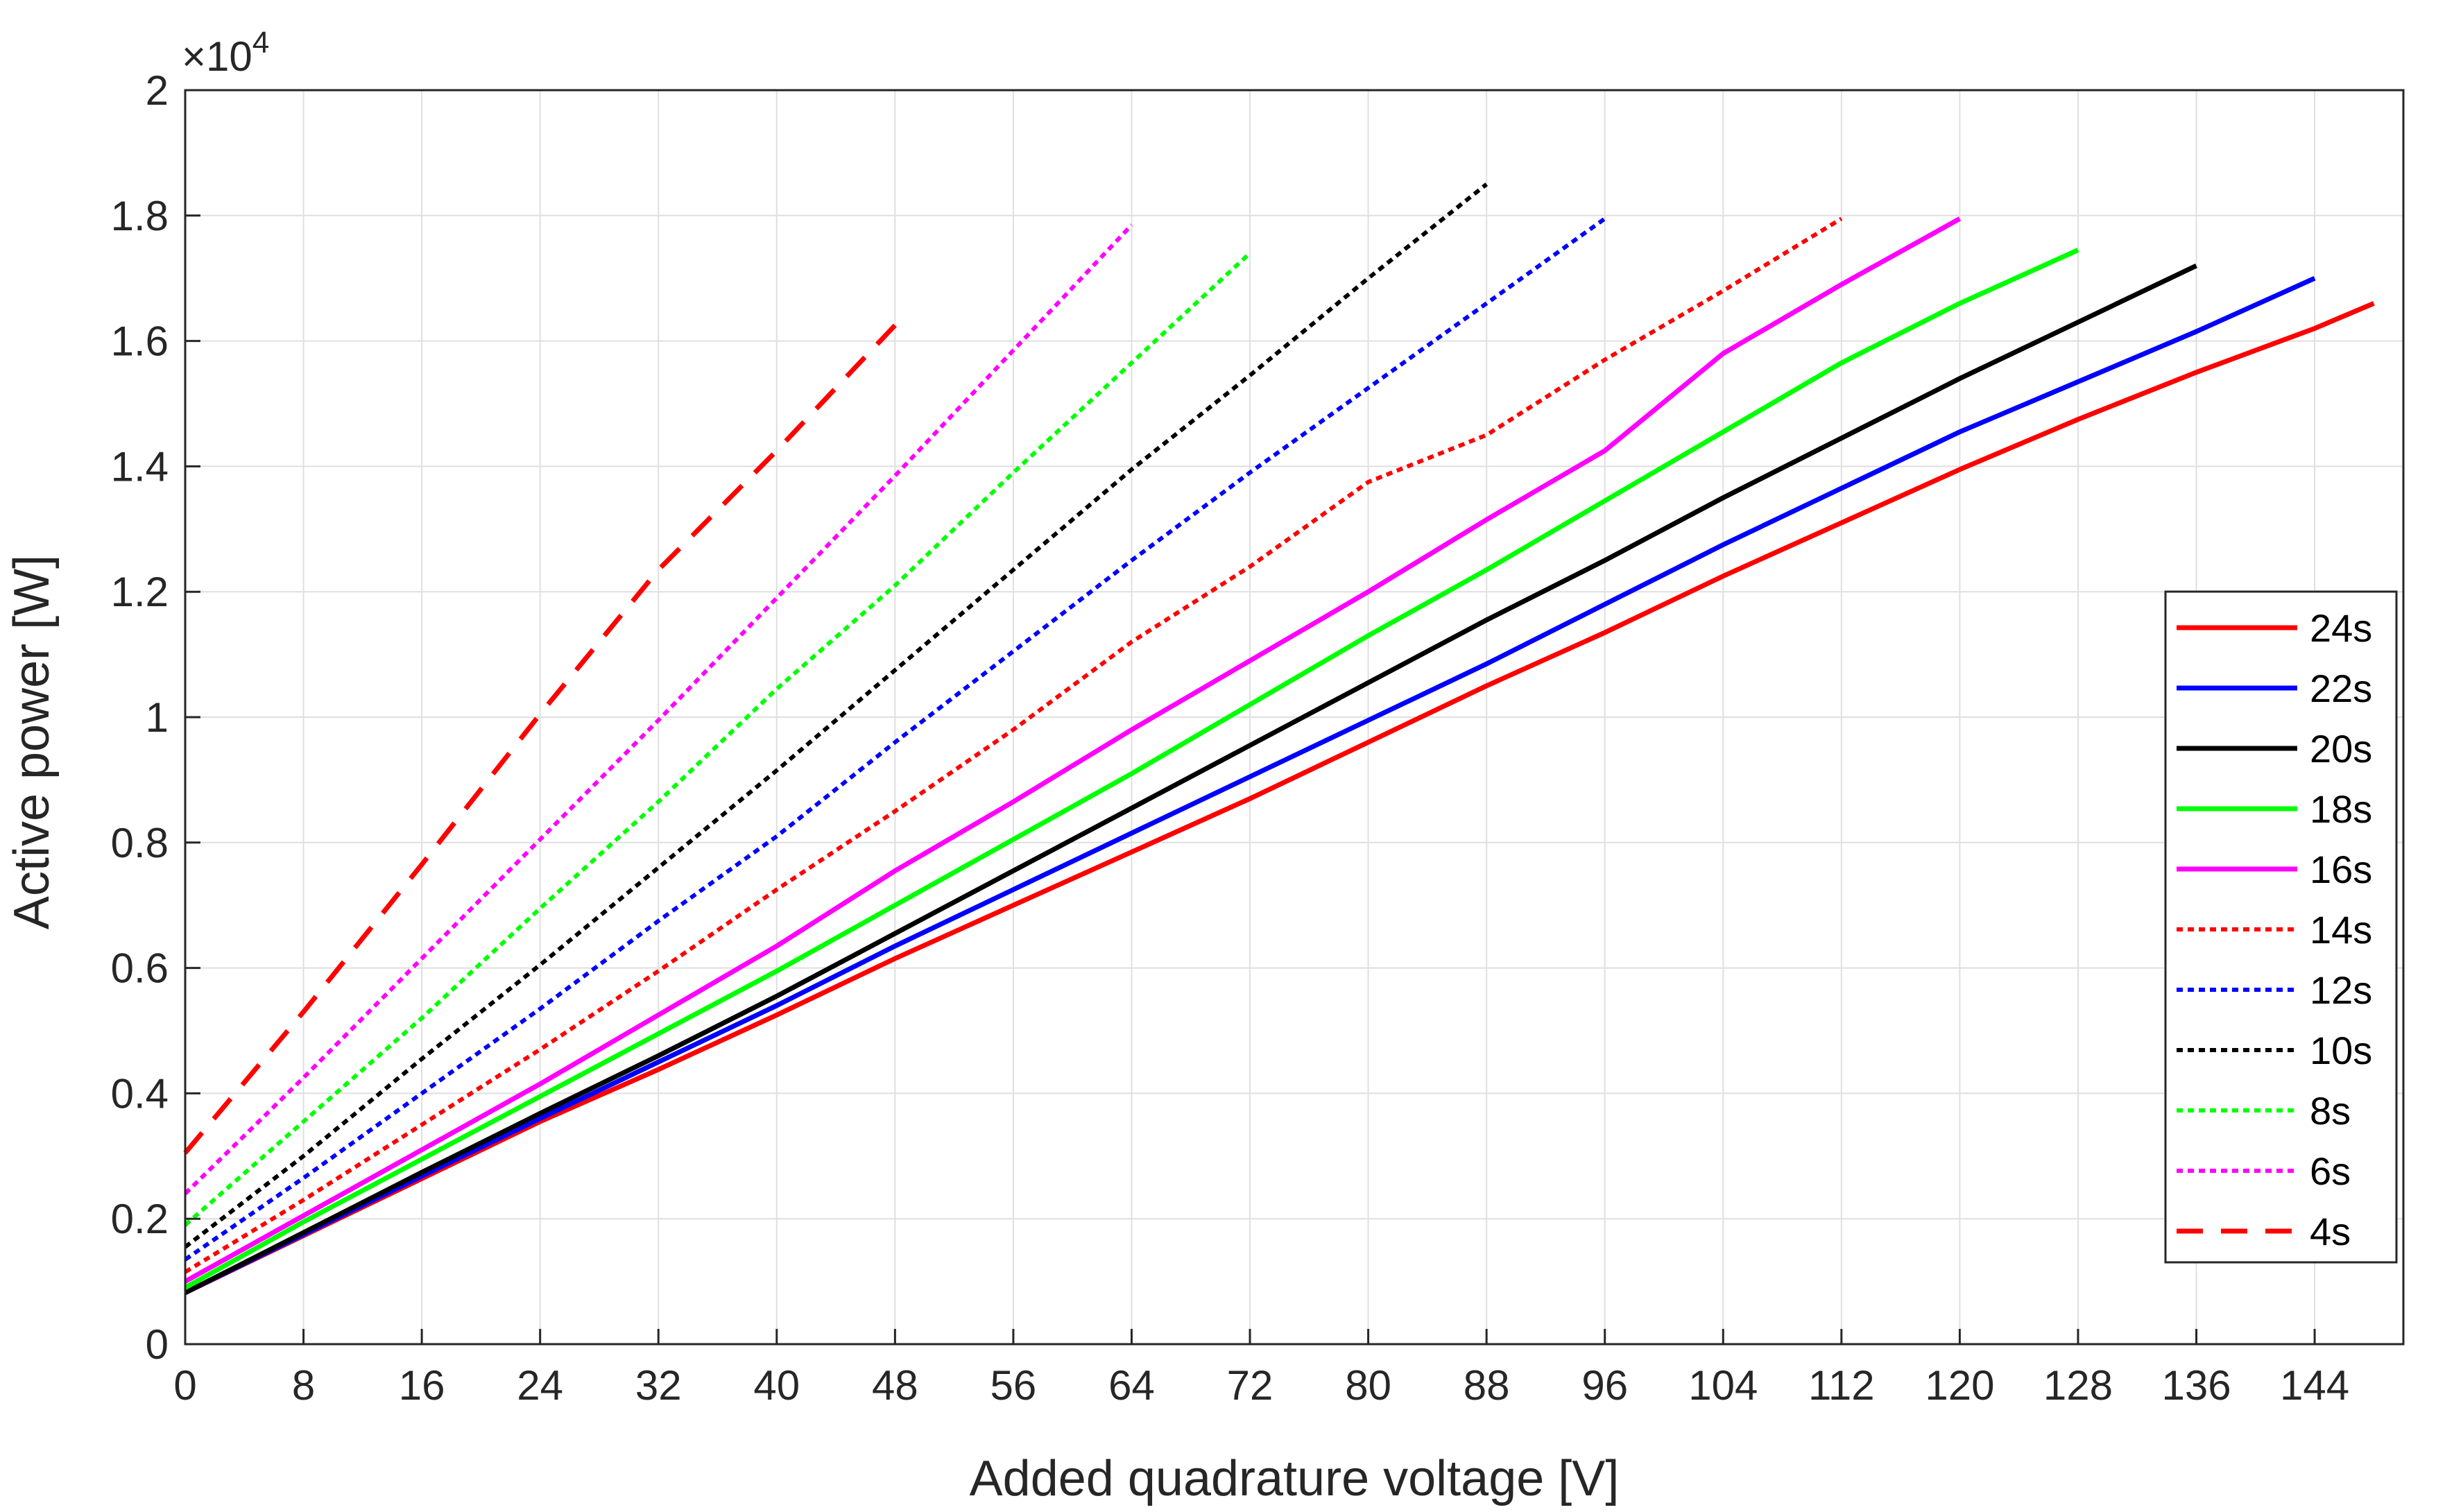 Image resolution: width=2445 pixels, height=1512 pixels. I want to click on x-tick-label: 120, so click(1959, 1386).